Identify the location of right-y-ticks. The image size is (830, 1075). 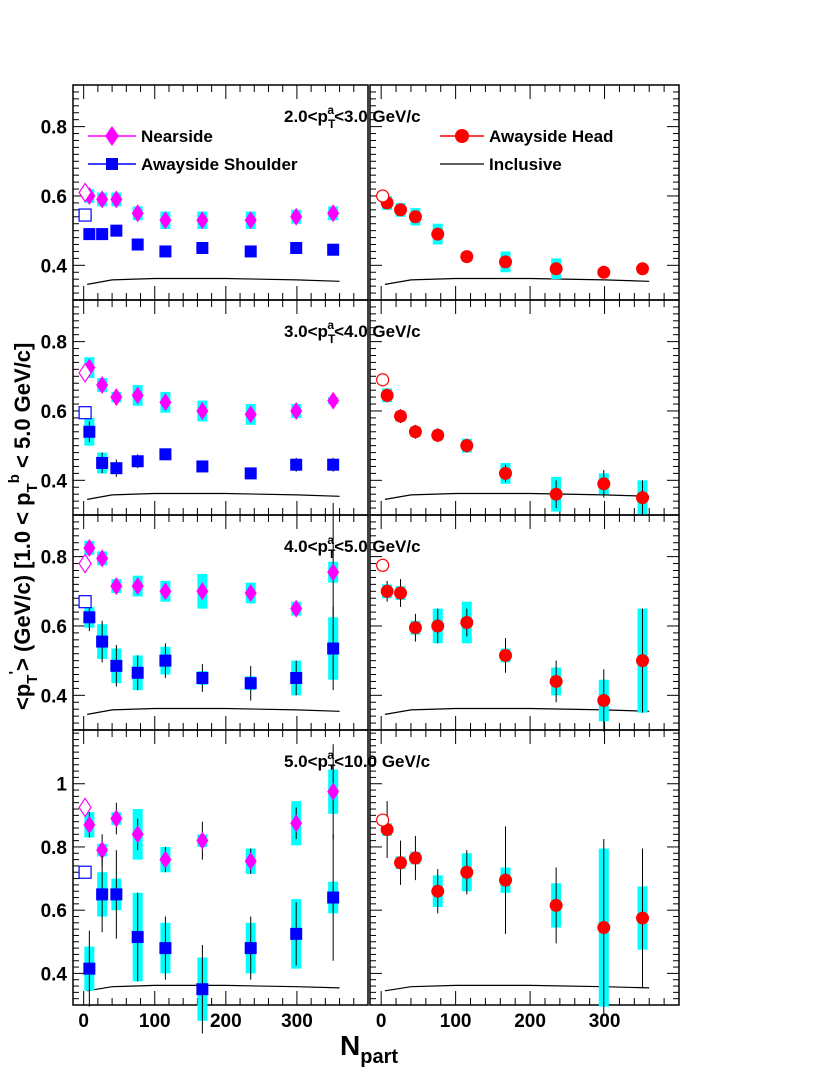
(524, 407).